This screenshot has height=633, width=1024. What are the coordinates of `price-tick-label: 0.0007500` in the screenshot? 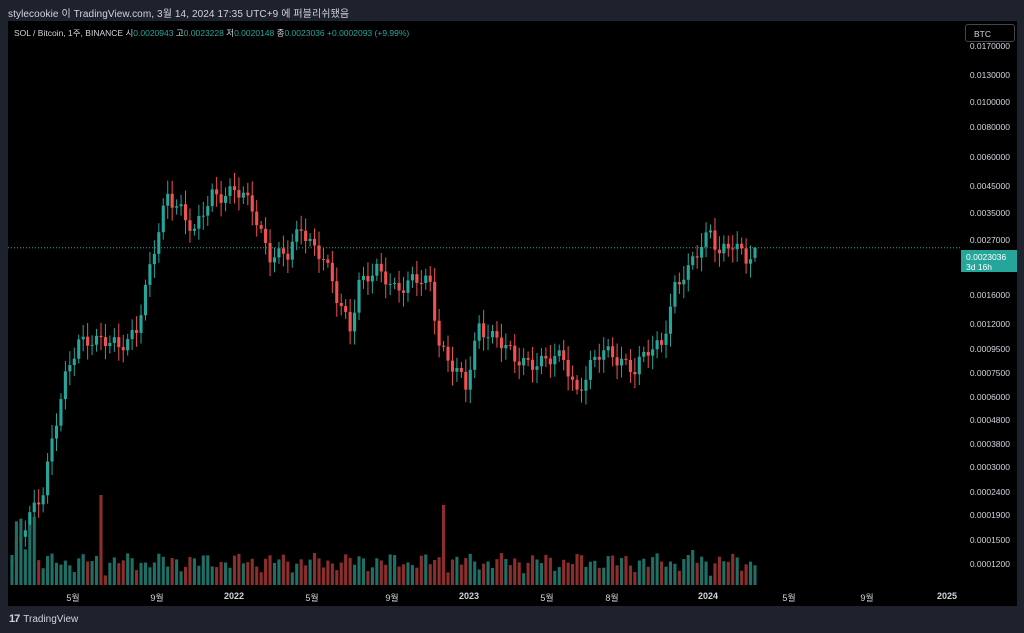 It's located at (989, 373).